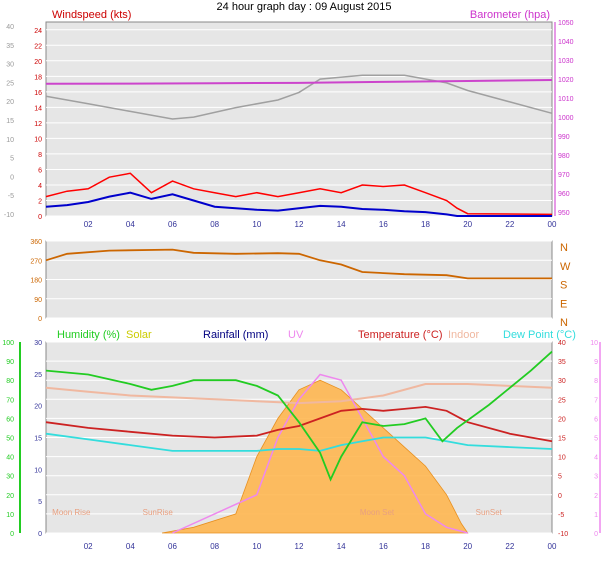  Describe the element at coordinates (562, 419) in the screenshot. I see `y-temp-tick-label: 20` at that location.